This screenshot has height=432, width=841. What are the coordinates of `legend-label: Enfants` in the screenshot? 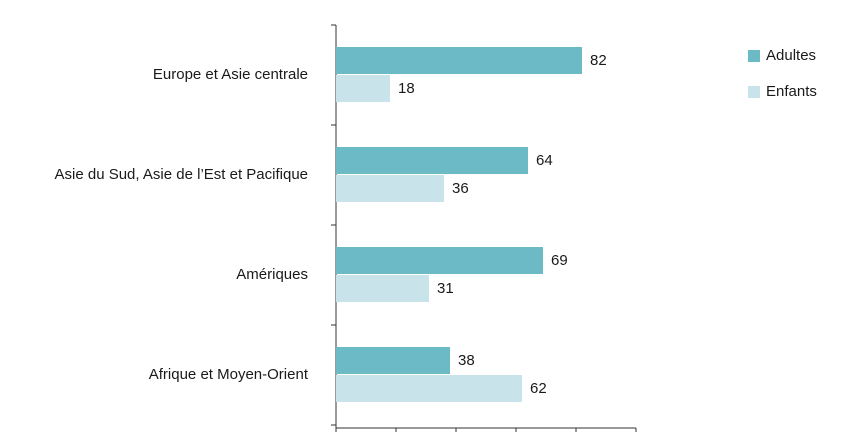 It's located at (791, 91).